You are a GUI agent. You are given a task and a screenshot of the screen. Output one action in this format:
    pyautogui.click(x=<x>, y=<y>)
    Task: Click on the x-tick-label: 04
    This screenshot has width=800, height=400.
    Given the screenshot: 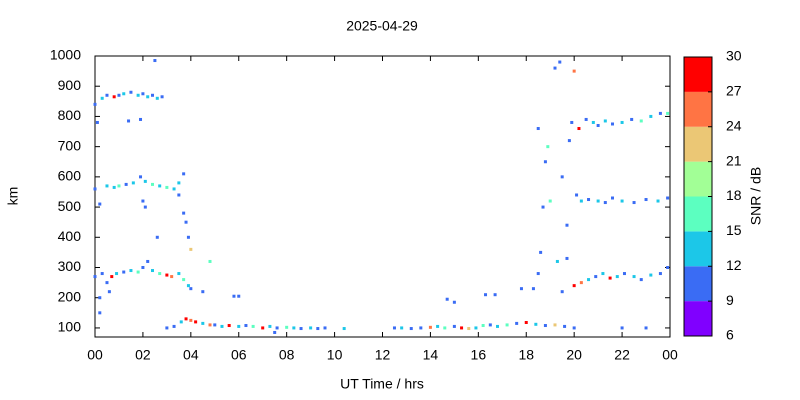 What is the action you would take?
    pyautogui.click(x=191, y=355)
    